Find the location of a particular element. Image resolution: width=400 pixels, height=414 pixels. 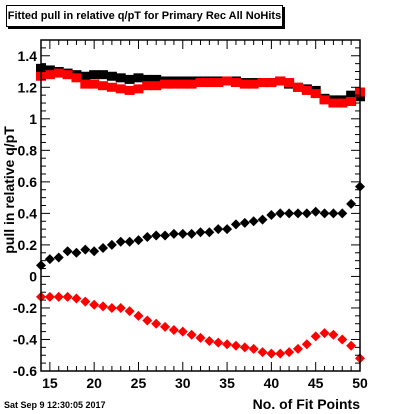

x-tick-label: 50 is located at coordinates (360, 383).